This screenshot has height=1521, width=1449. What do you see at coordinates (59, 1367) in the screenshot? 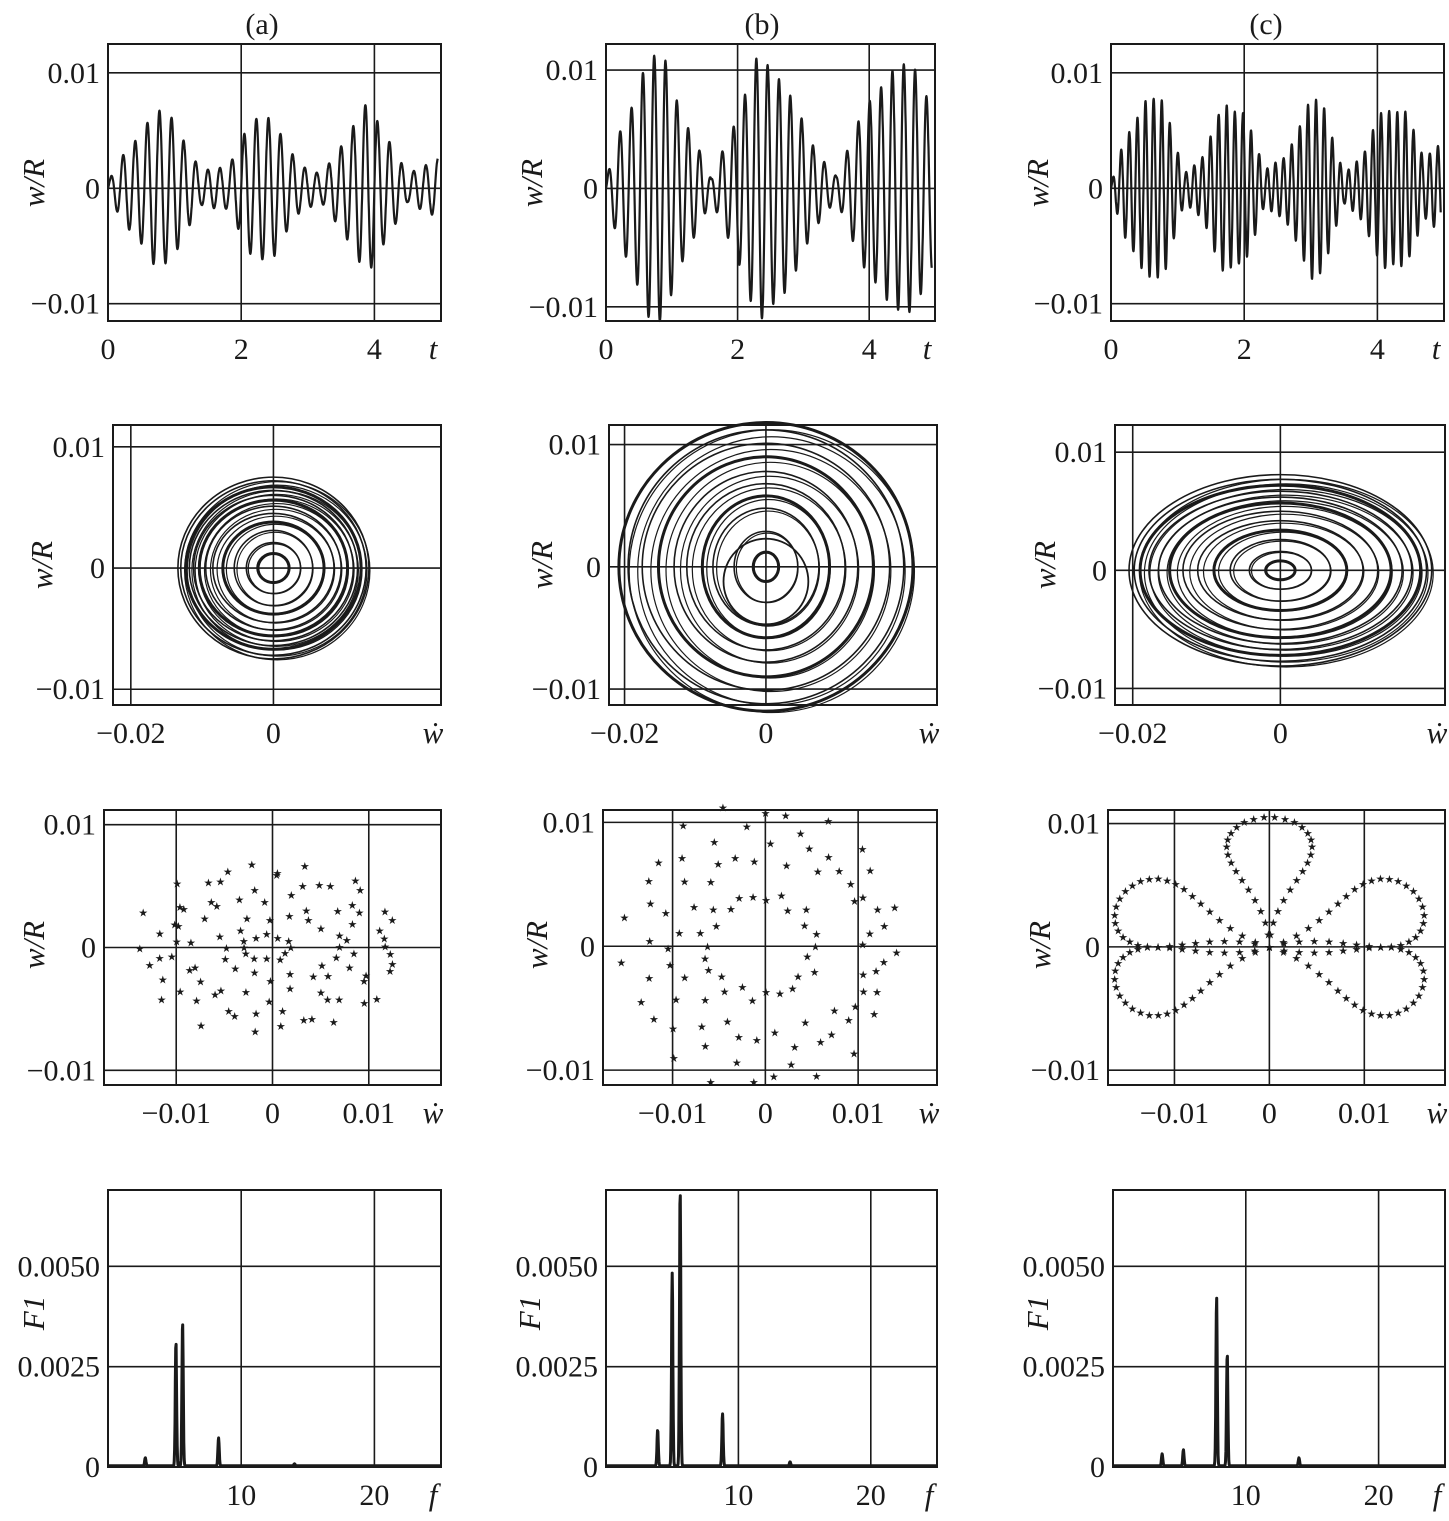
I see `y-tick-label: 0.0025` at bounding box center [59, 1367].